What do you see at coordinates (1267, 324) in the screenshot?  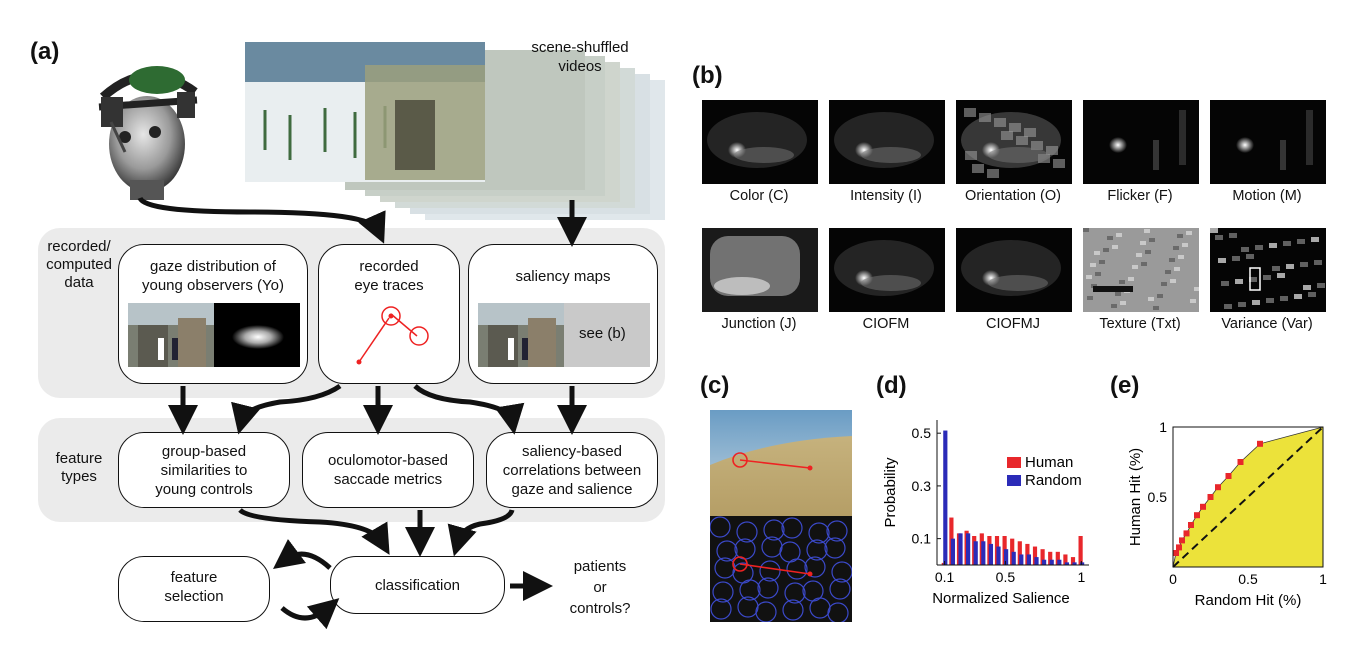 I see `feature-map-caption: Variance (Var)` at bounding box center [1267, 324].